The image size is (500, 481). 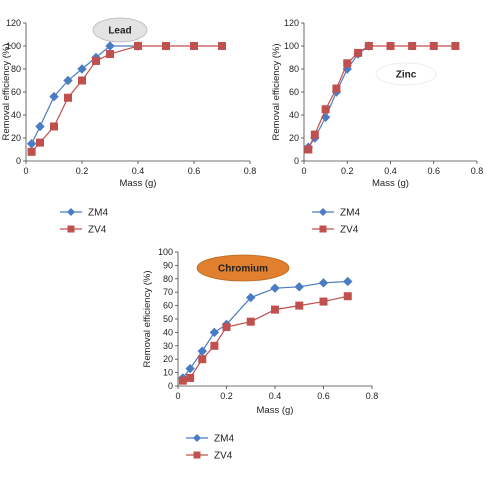 I want to click on y-tick-label: 100, so click(x=291, y=46).